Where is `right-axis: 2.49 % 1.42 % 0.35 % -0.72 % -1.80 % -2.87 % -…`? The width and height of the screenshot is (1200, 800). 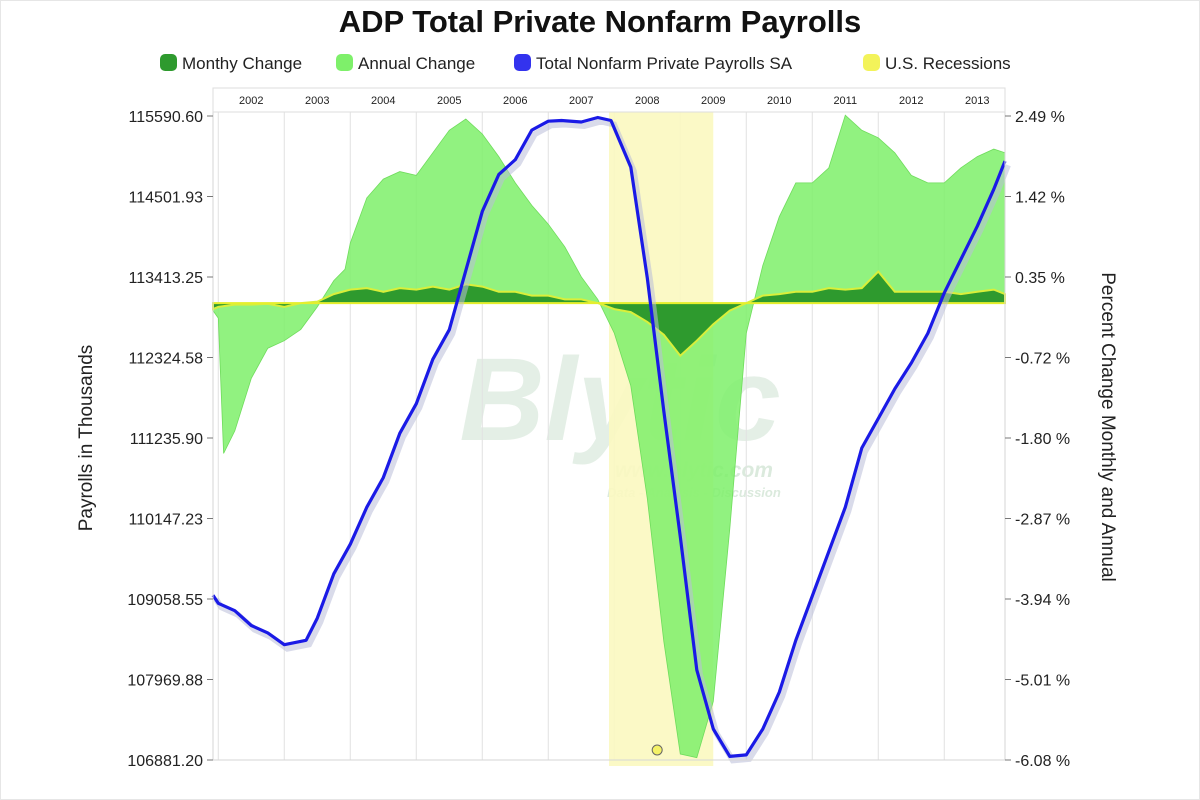
right-axis: 2.49 % 1.42 % 0.35 % -0.72 % -1.80 % -2.87 % -… is located at coordinates (1037, 439).